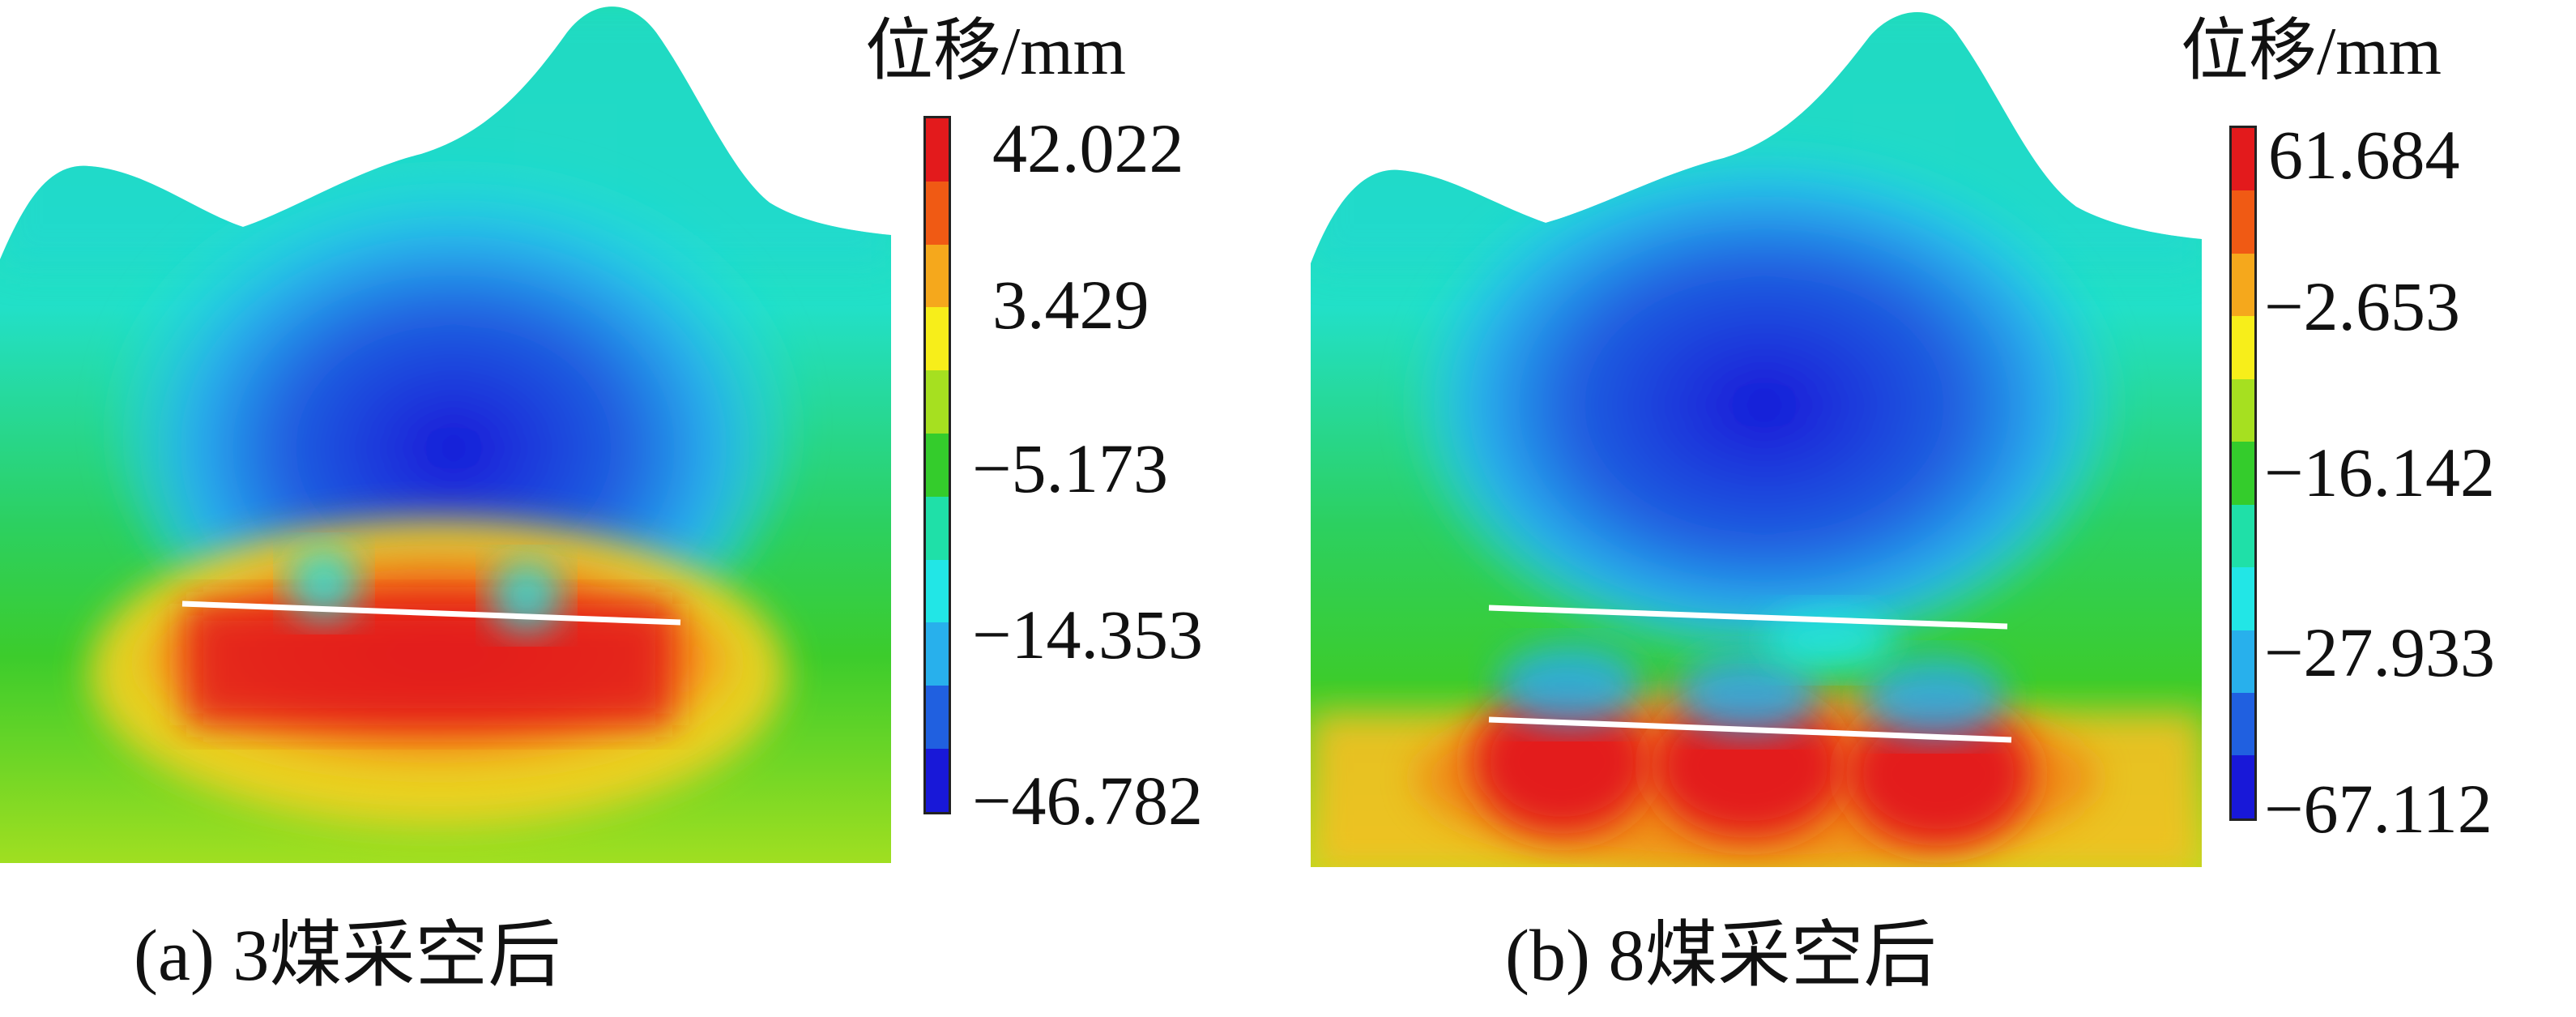 This screenshot has height=1017, width=2576. What do you see at coordinates (2312, 51) in the screenshot?
I see `legend-title-b: 位移/mm` at bounding box center [2312, 51].